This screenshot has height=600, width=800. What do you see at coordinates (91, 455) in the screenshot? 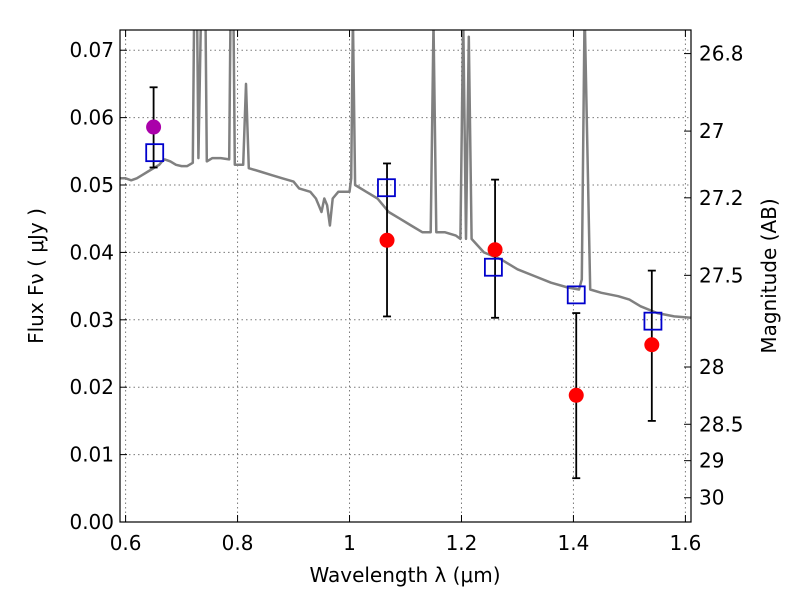
I see `y-tick-label: 0.01` at bounding box center [91, 455].